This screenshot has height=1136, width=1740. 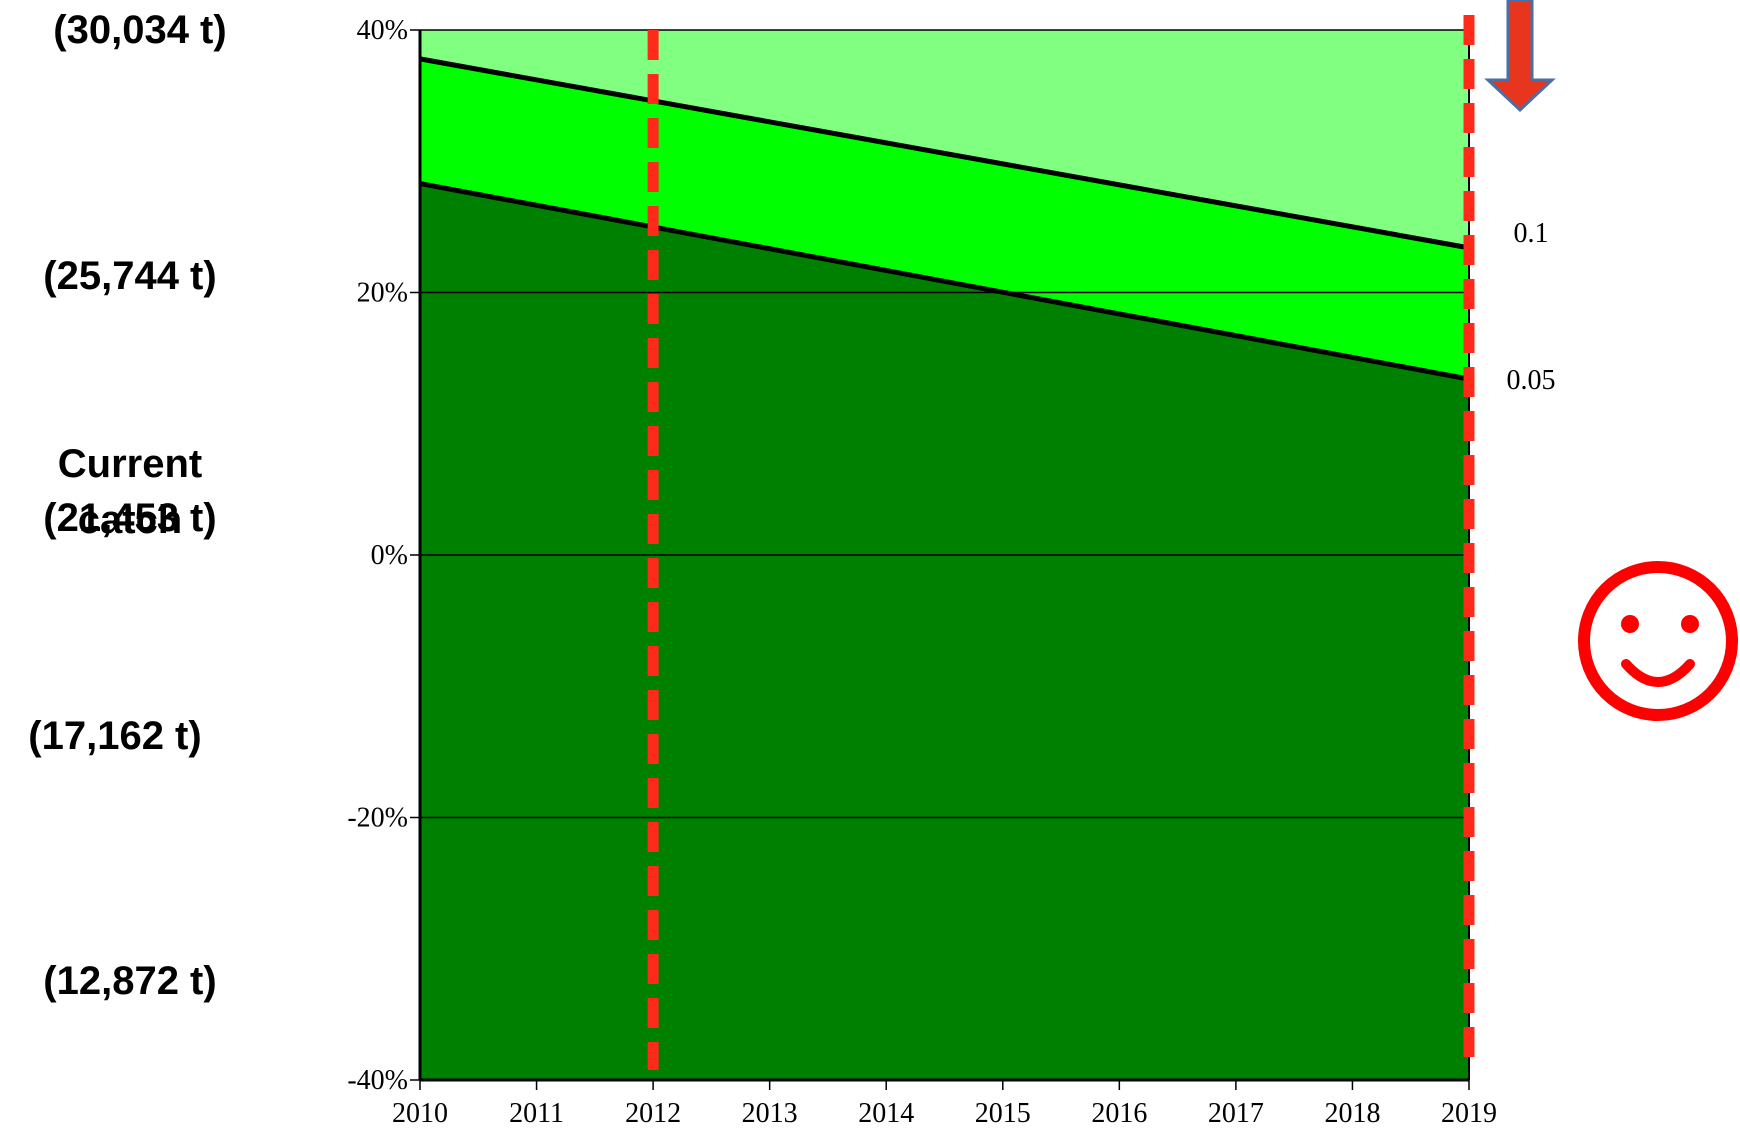 I want to click on catch-label-current-title: Current catch, so click(x=130, y=492).